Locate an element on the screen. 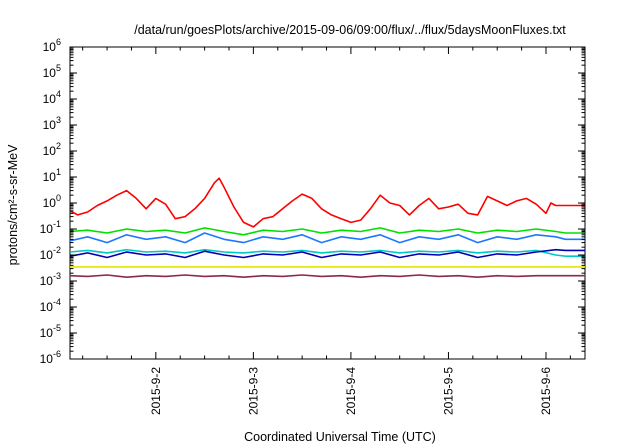 The image size is (640, 448). x-tick-label: 2015-9-6 is located at coordinates (546, 391).